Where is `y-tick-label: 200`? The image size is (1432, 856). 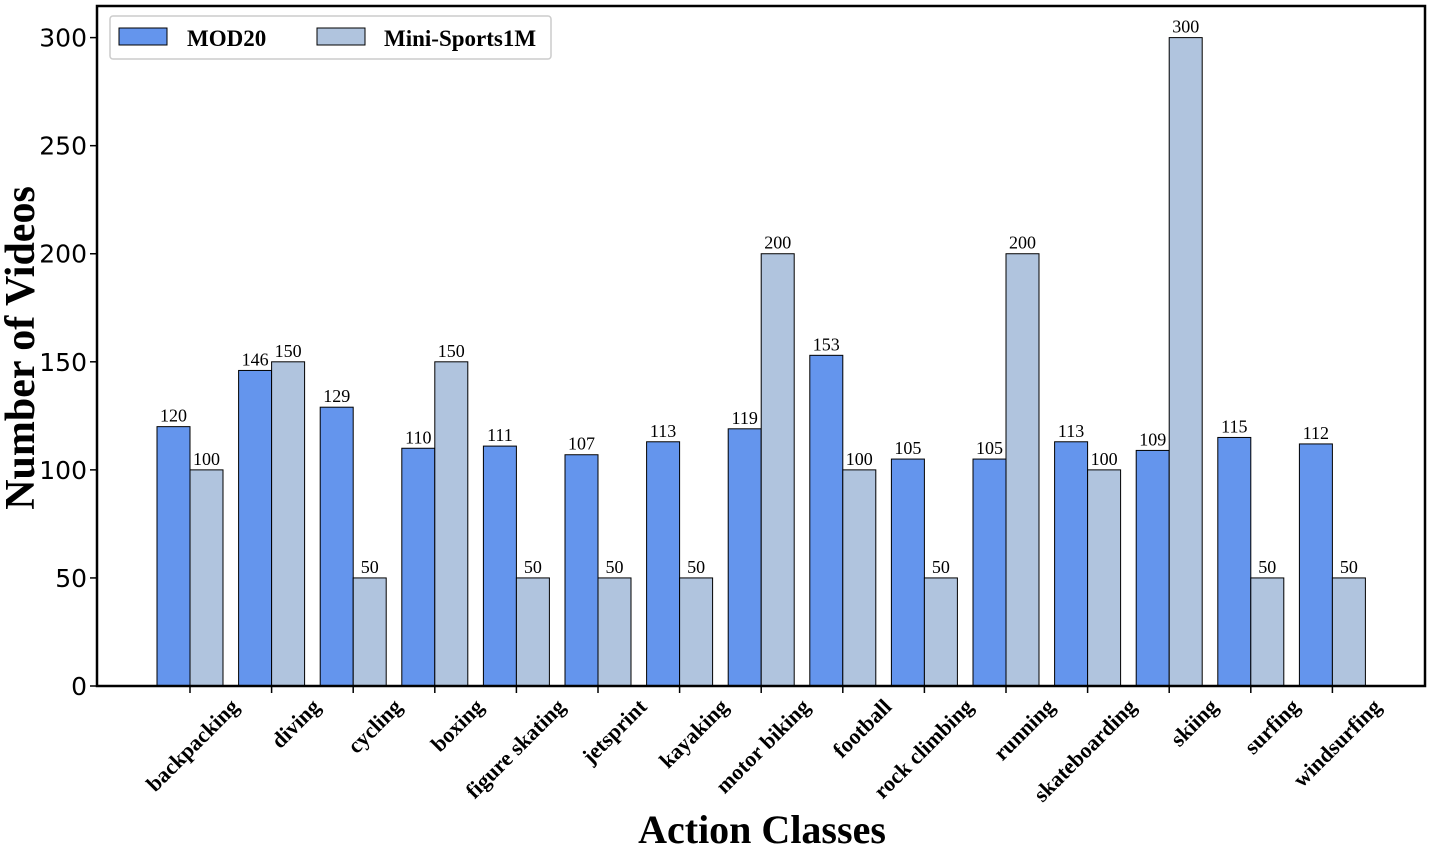
y-tick-label: 200 is located at coordinates (63, 254).